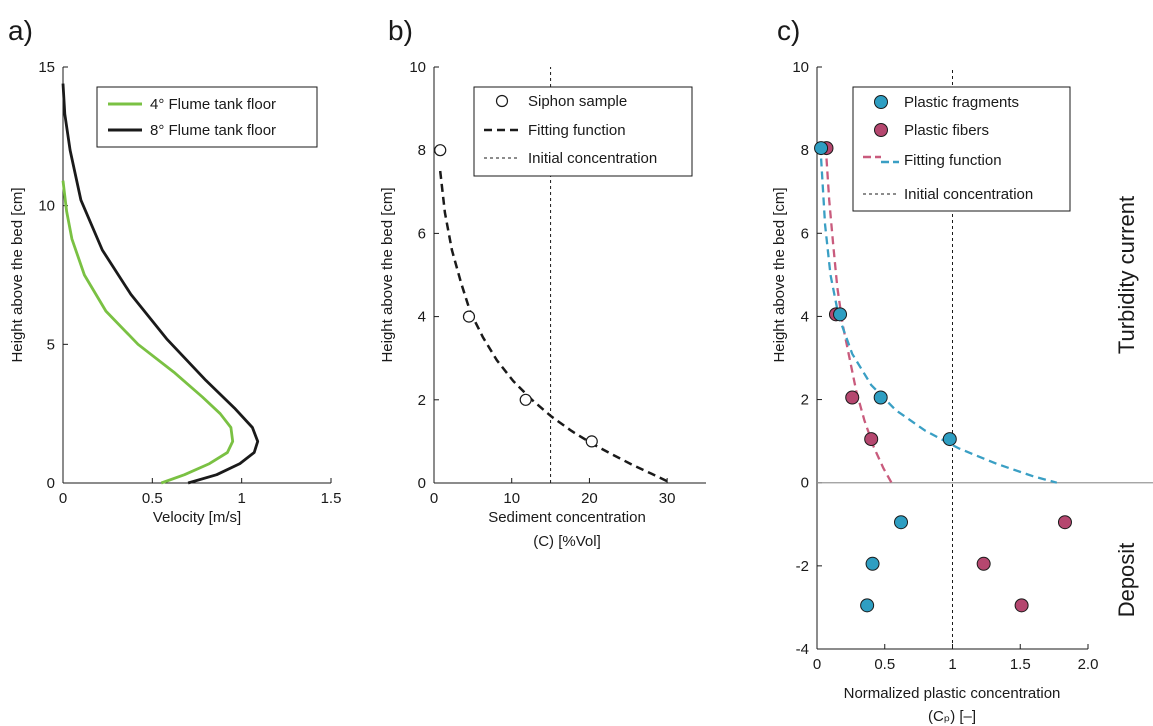 Image resolution: width=1153 pixels, height=726 pixels. What do you see at coordinates (20, 30) in the screenshot?
I see `panel-a-label: a)` at bounding box center [20, 30].